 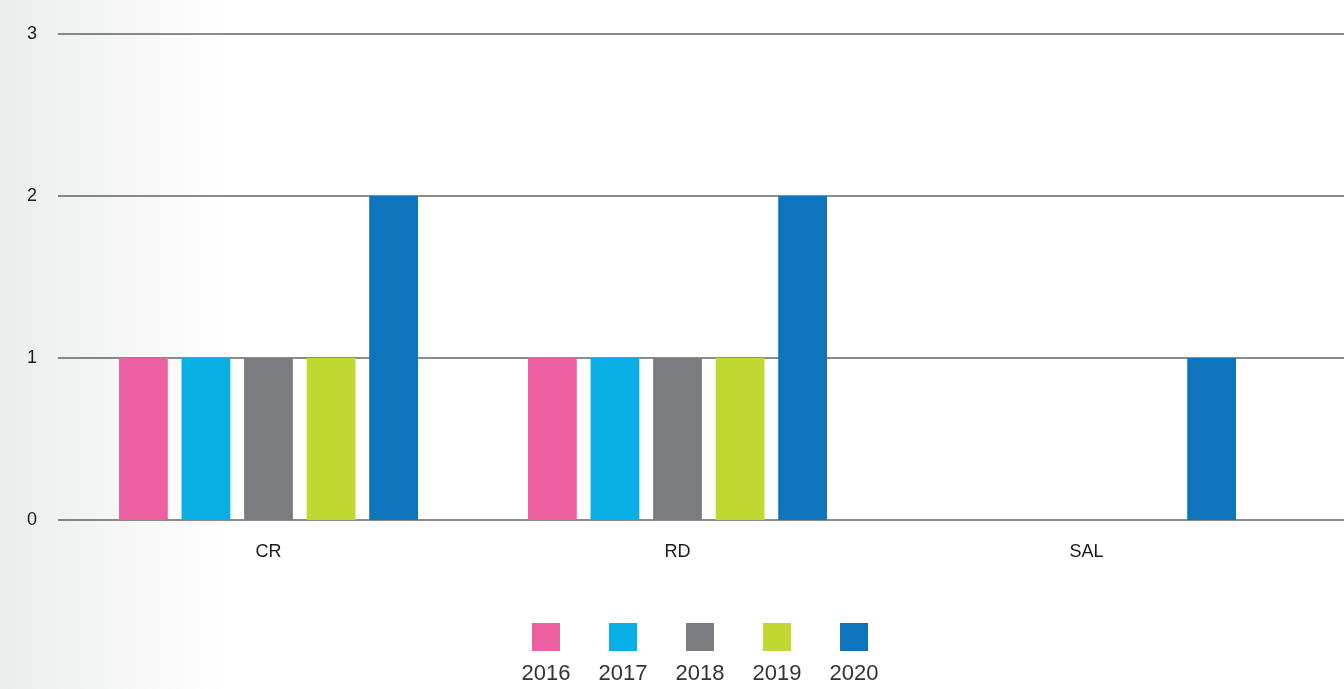 What do you see at coordinates (777, 672) in the screenshot?
I see `legend-label: 2019` at bounding box center [777, 672].